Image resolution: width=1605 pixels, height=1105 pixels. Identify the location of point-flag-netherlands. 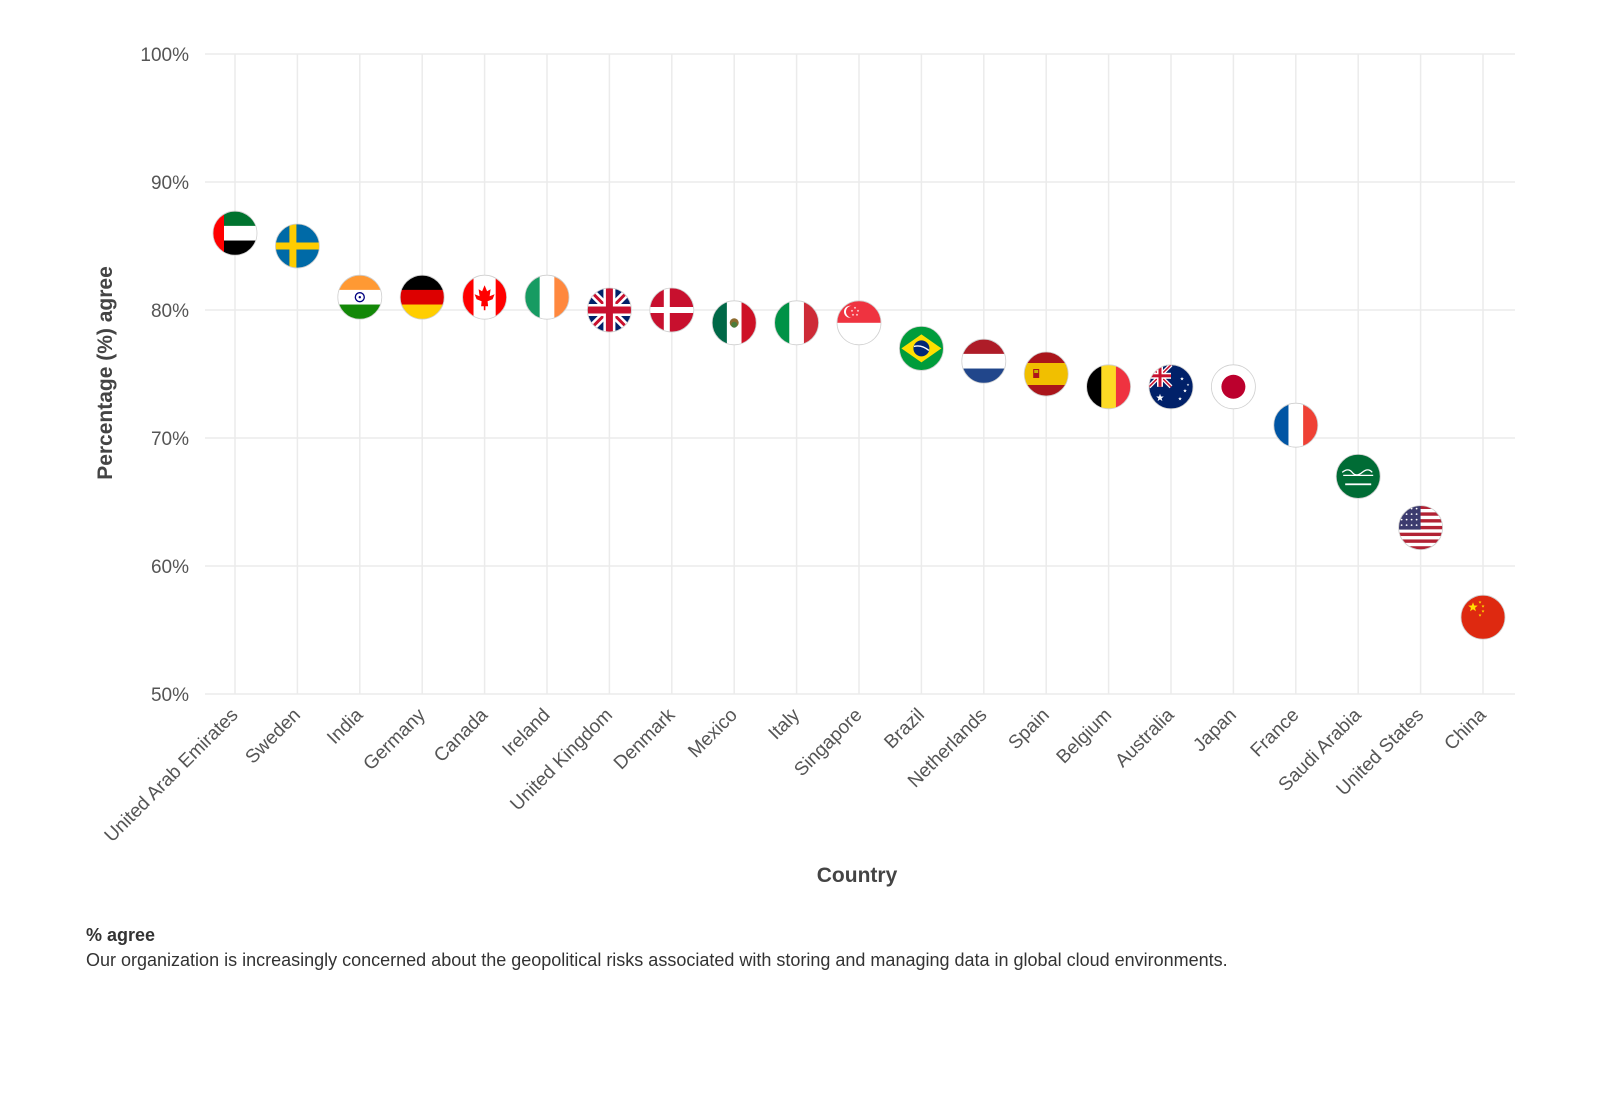
(984, 361).